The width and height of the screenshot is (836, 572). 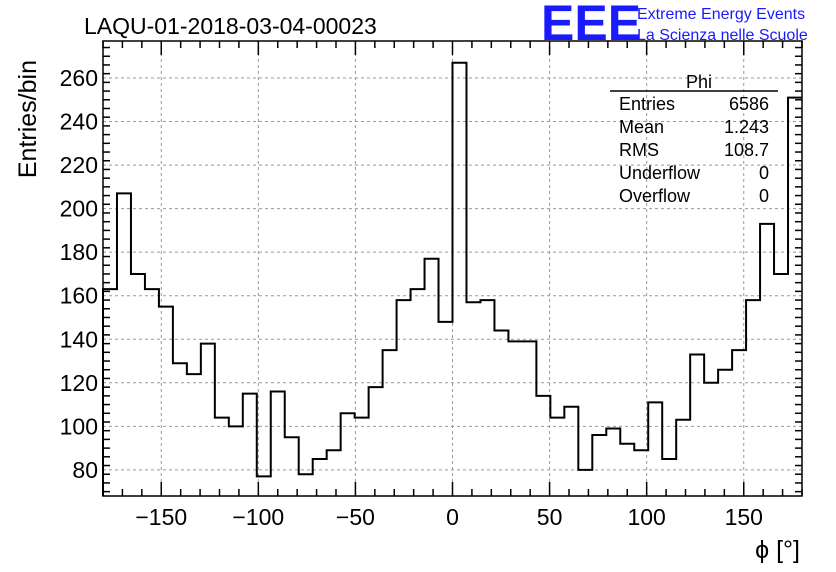 I want to click on stats-value: 6586, so click(x=749, y=104).